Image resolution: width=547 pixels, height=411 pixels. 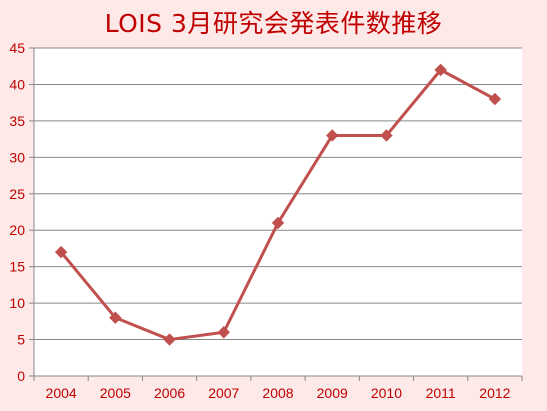 What do you see at coordinates (169, 339) in the screenshot?
I see `data-point-2006` at bounding box center [169, 339].